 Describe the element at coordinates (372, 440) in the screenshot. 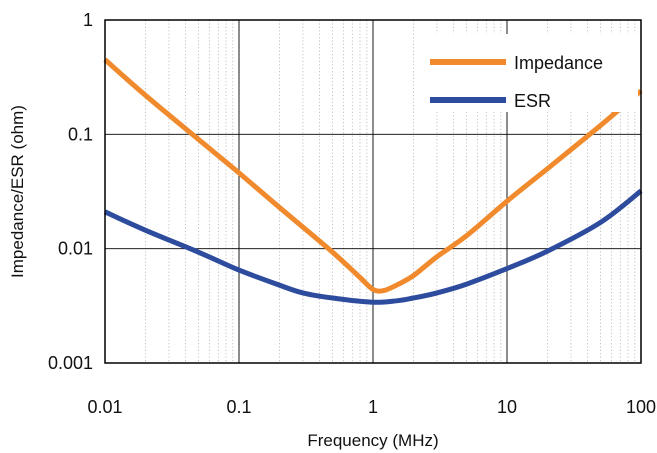

I see `x-axis-title: Frequency (MHz)` at that location.